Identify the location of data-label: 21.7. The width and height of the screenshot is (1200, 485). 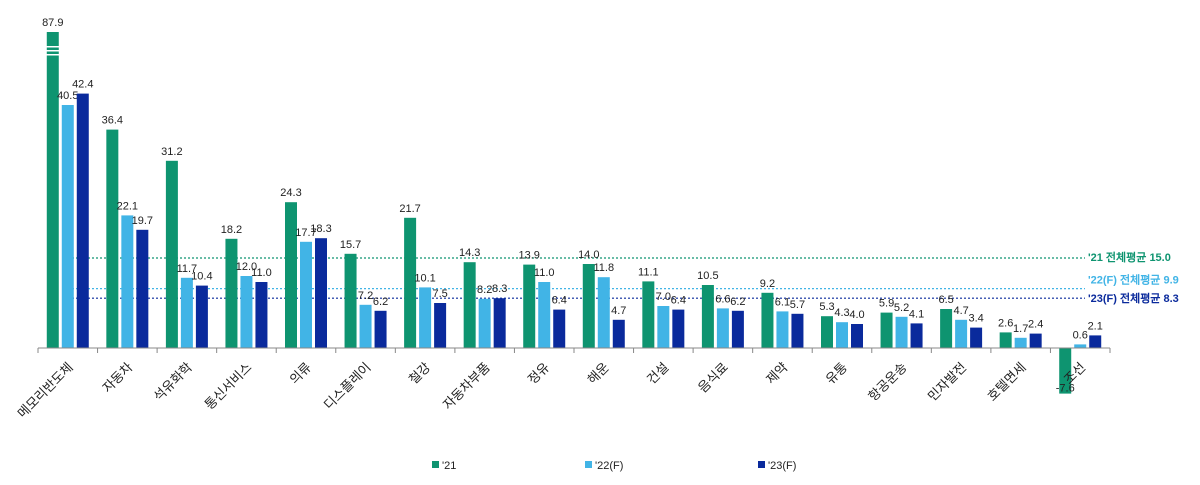
(409, 209).